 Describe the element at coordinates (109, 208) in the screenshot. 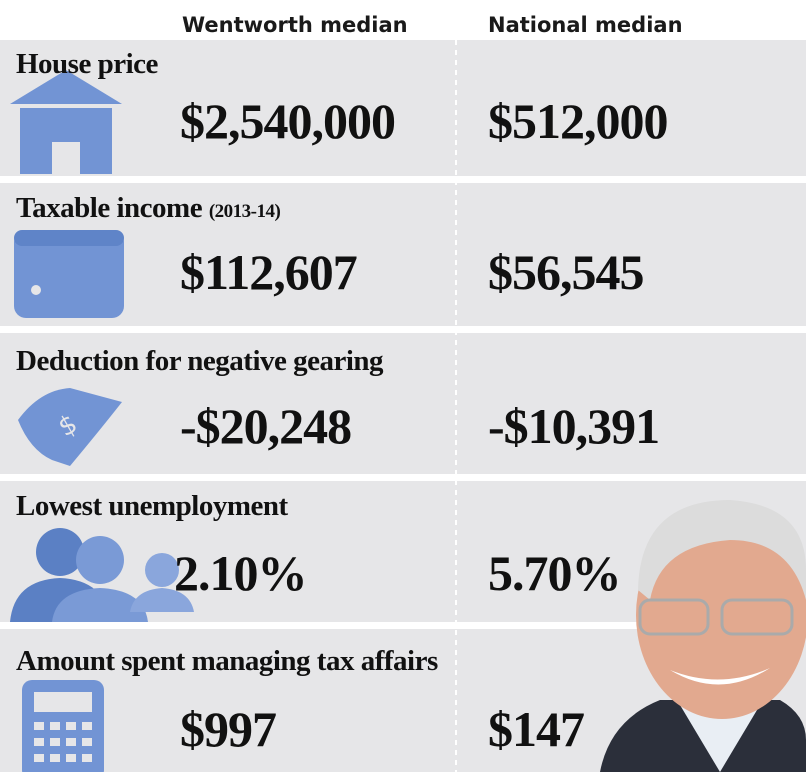

I see `row-label-text: Taxable income` at that location.